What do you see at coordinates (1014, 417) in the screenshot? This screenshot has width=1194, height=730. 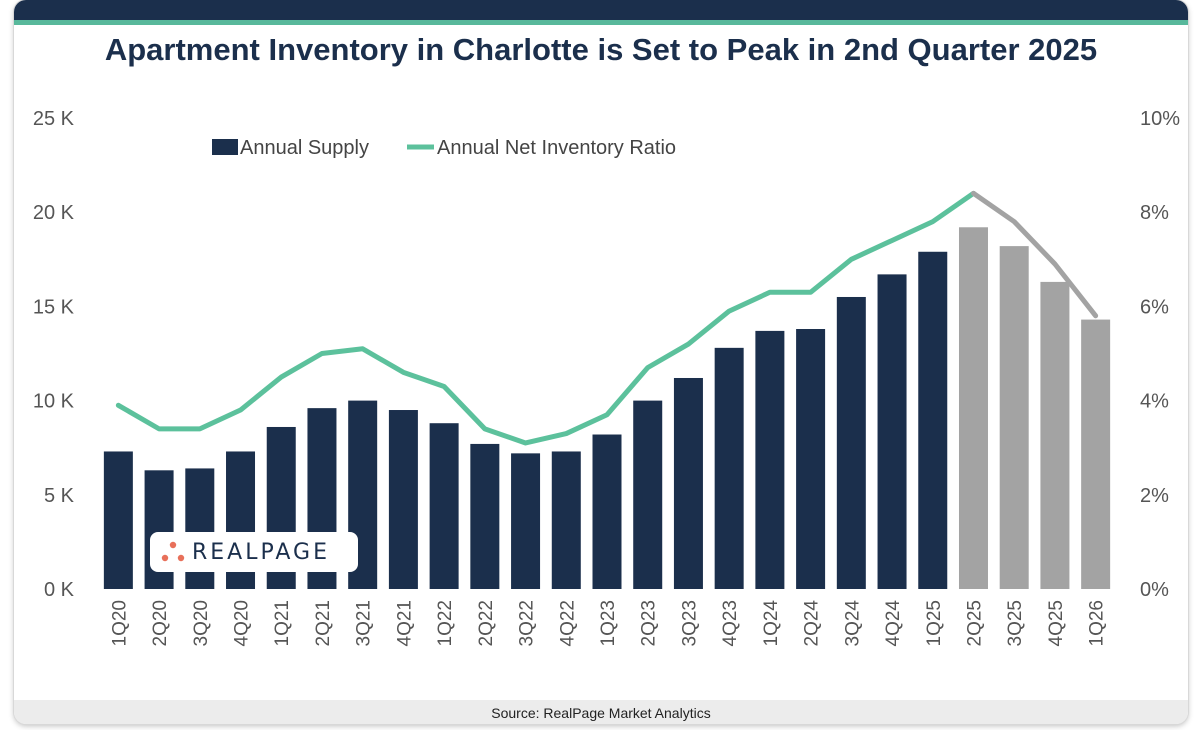 I see `supply-bar-3Q25` at bounding box center [1014, 417].